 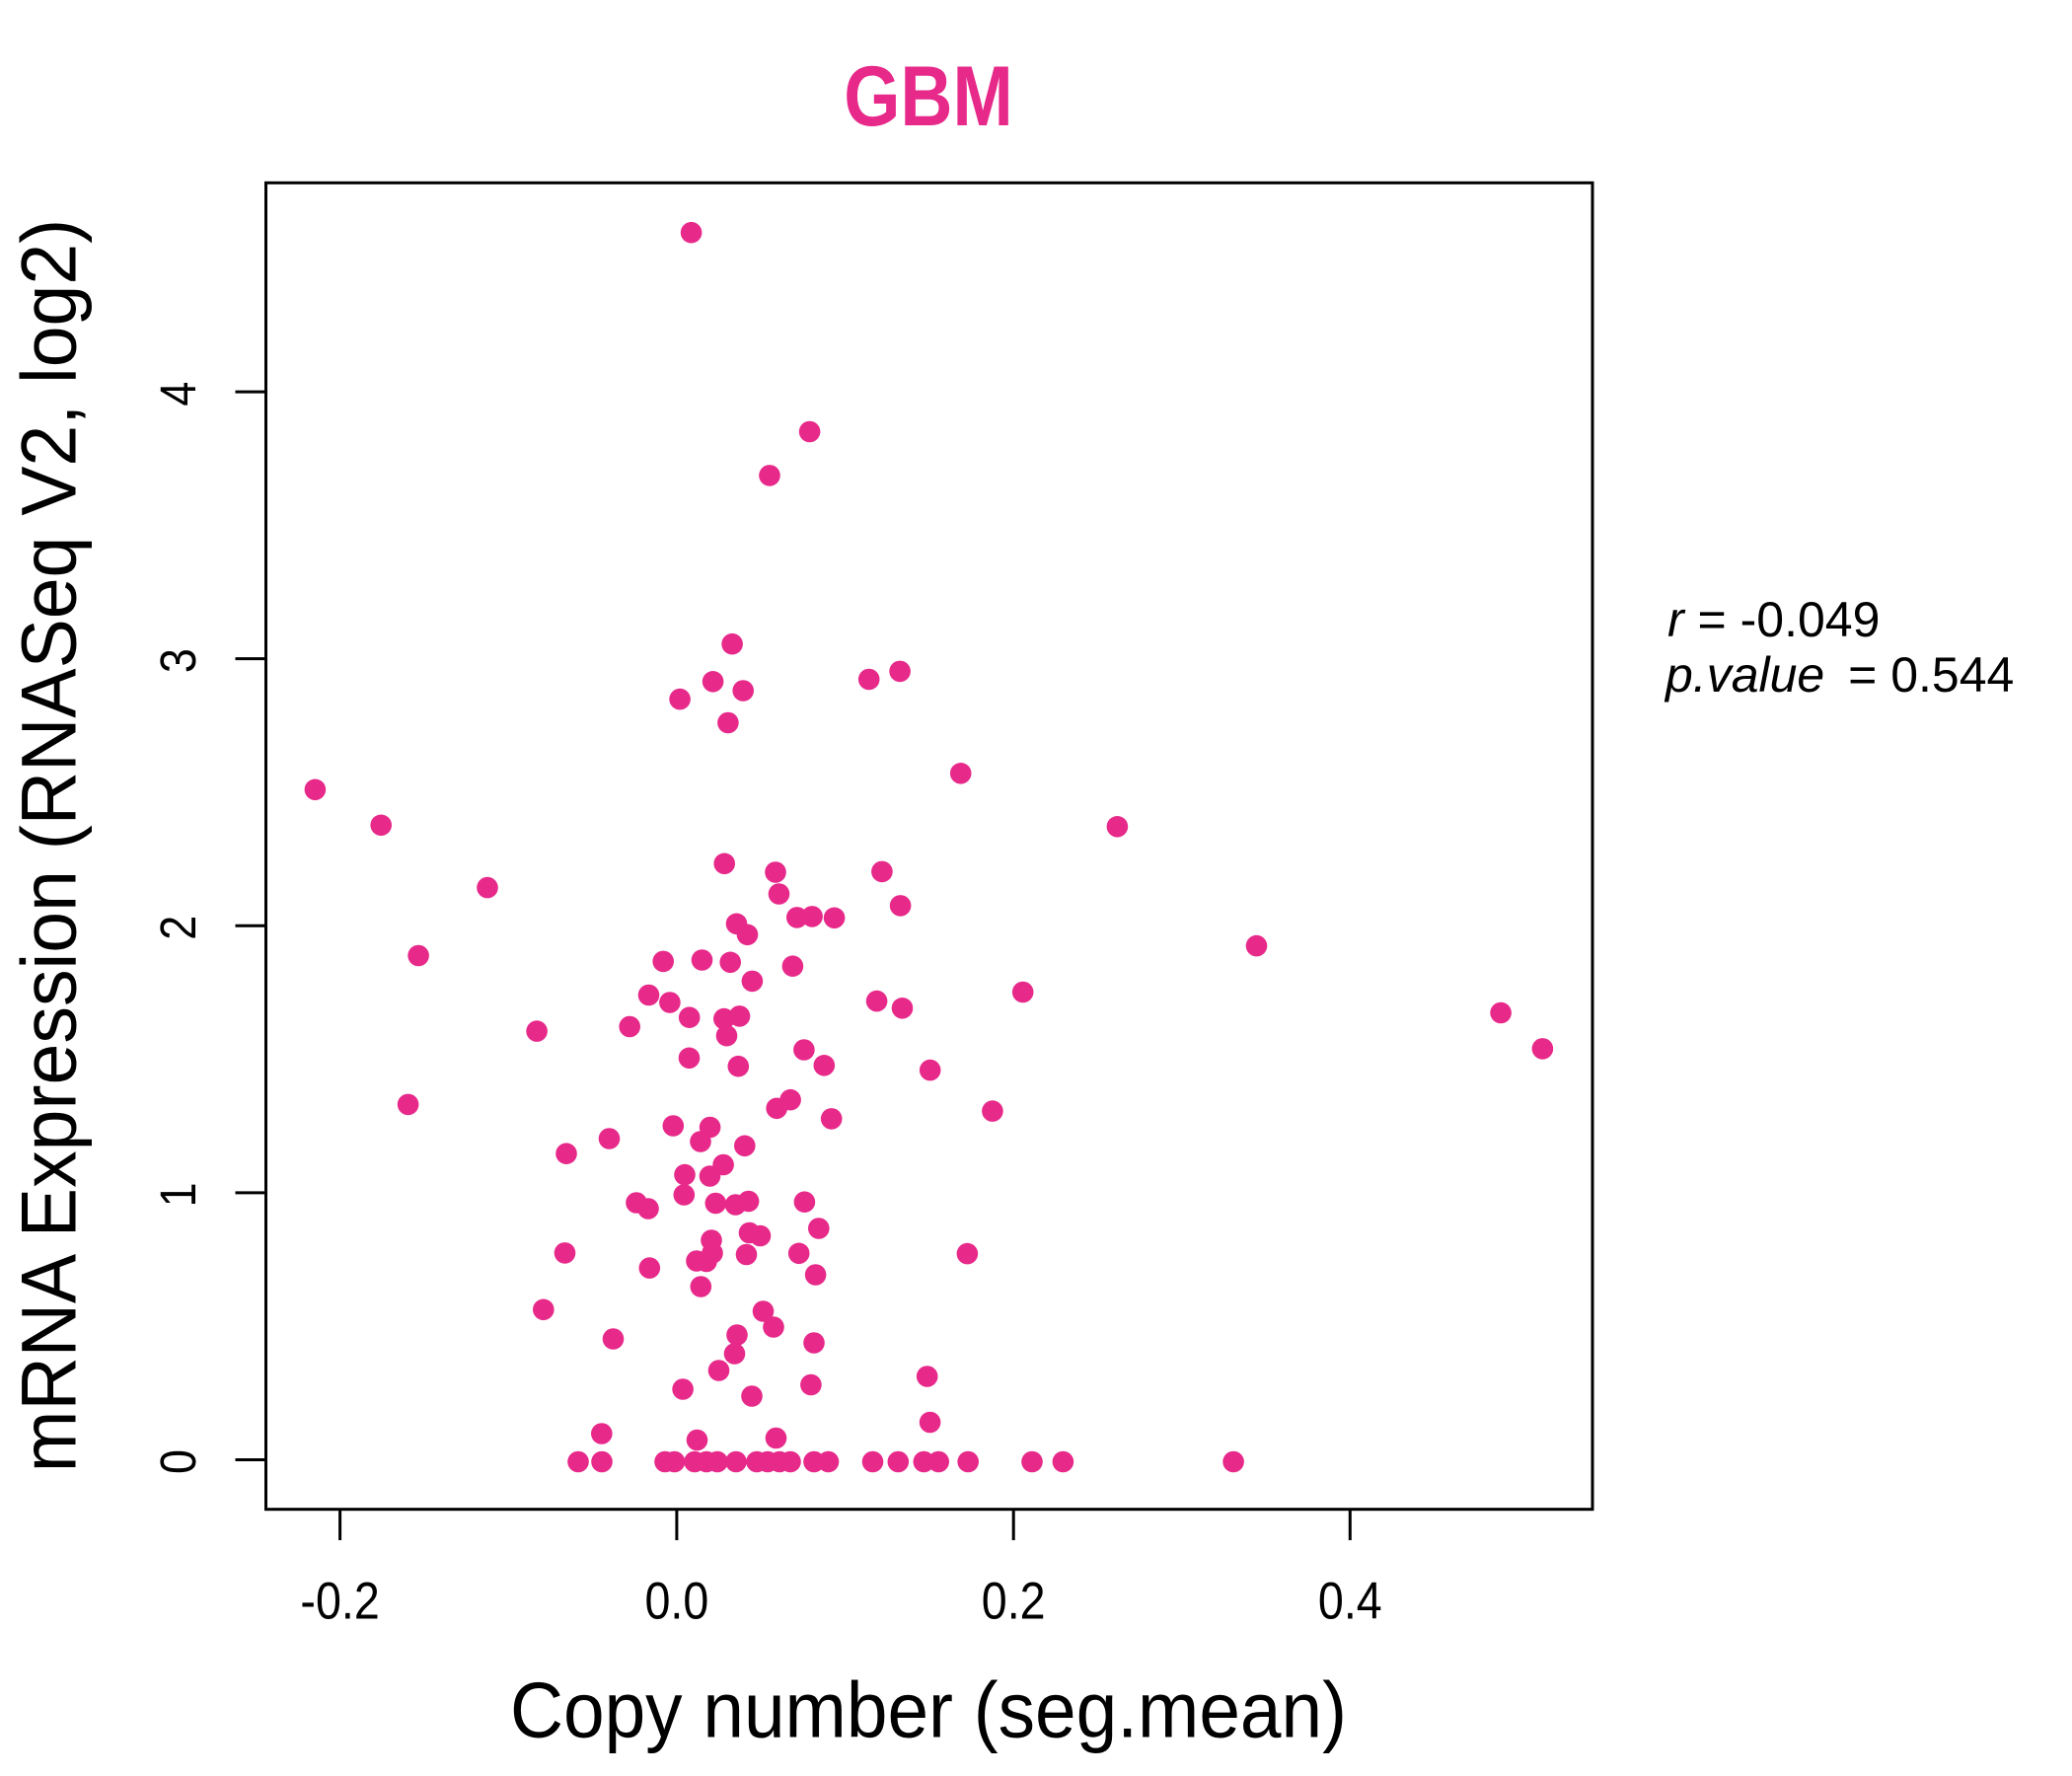 I want to click on svg-text: p.value = 0.544, so click(x=1839, y=675).